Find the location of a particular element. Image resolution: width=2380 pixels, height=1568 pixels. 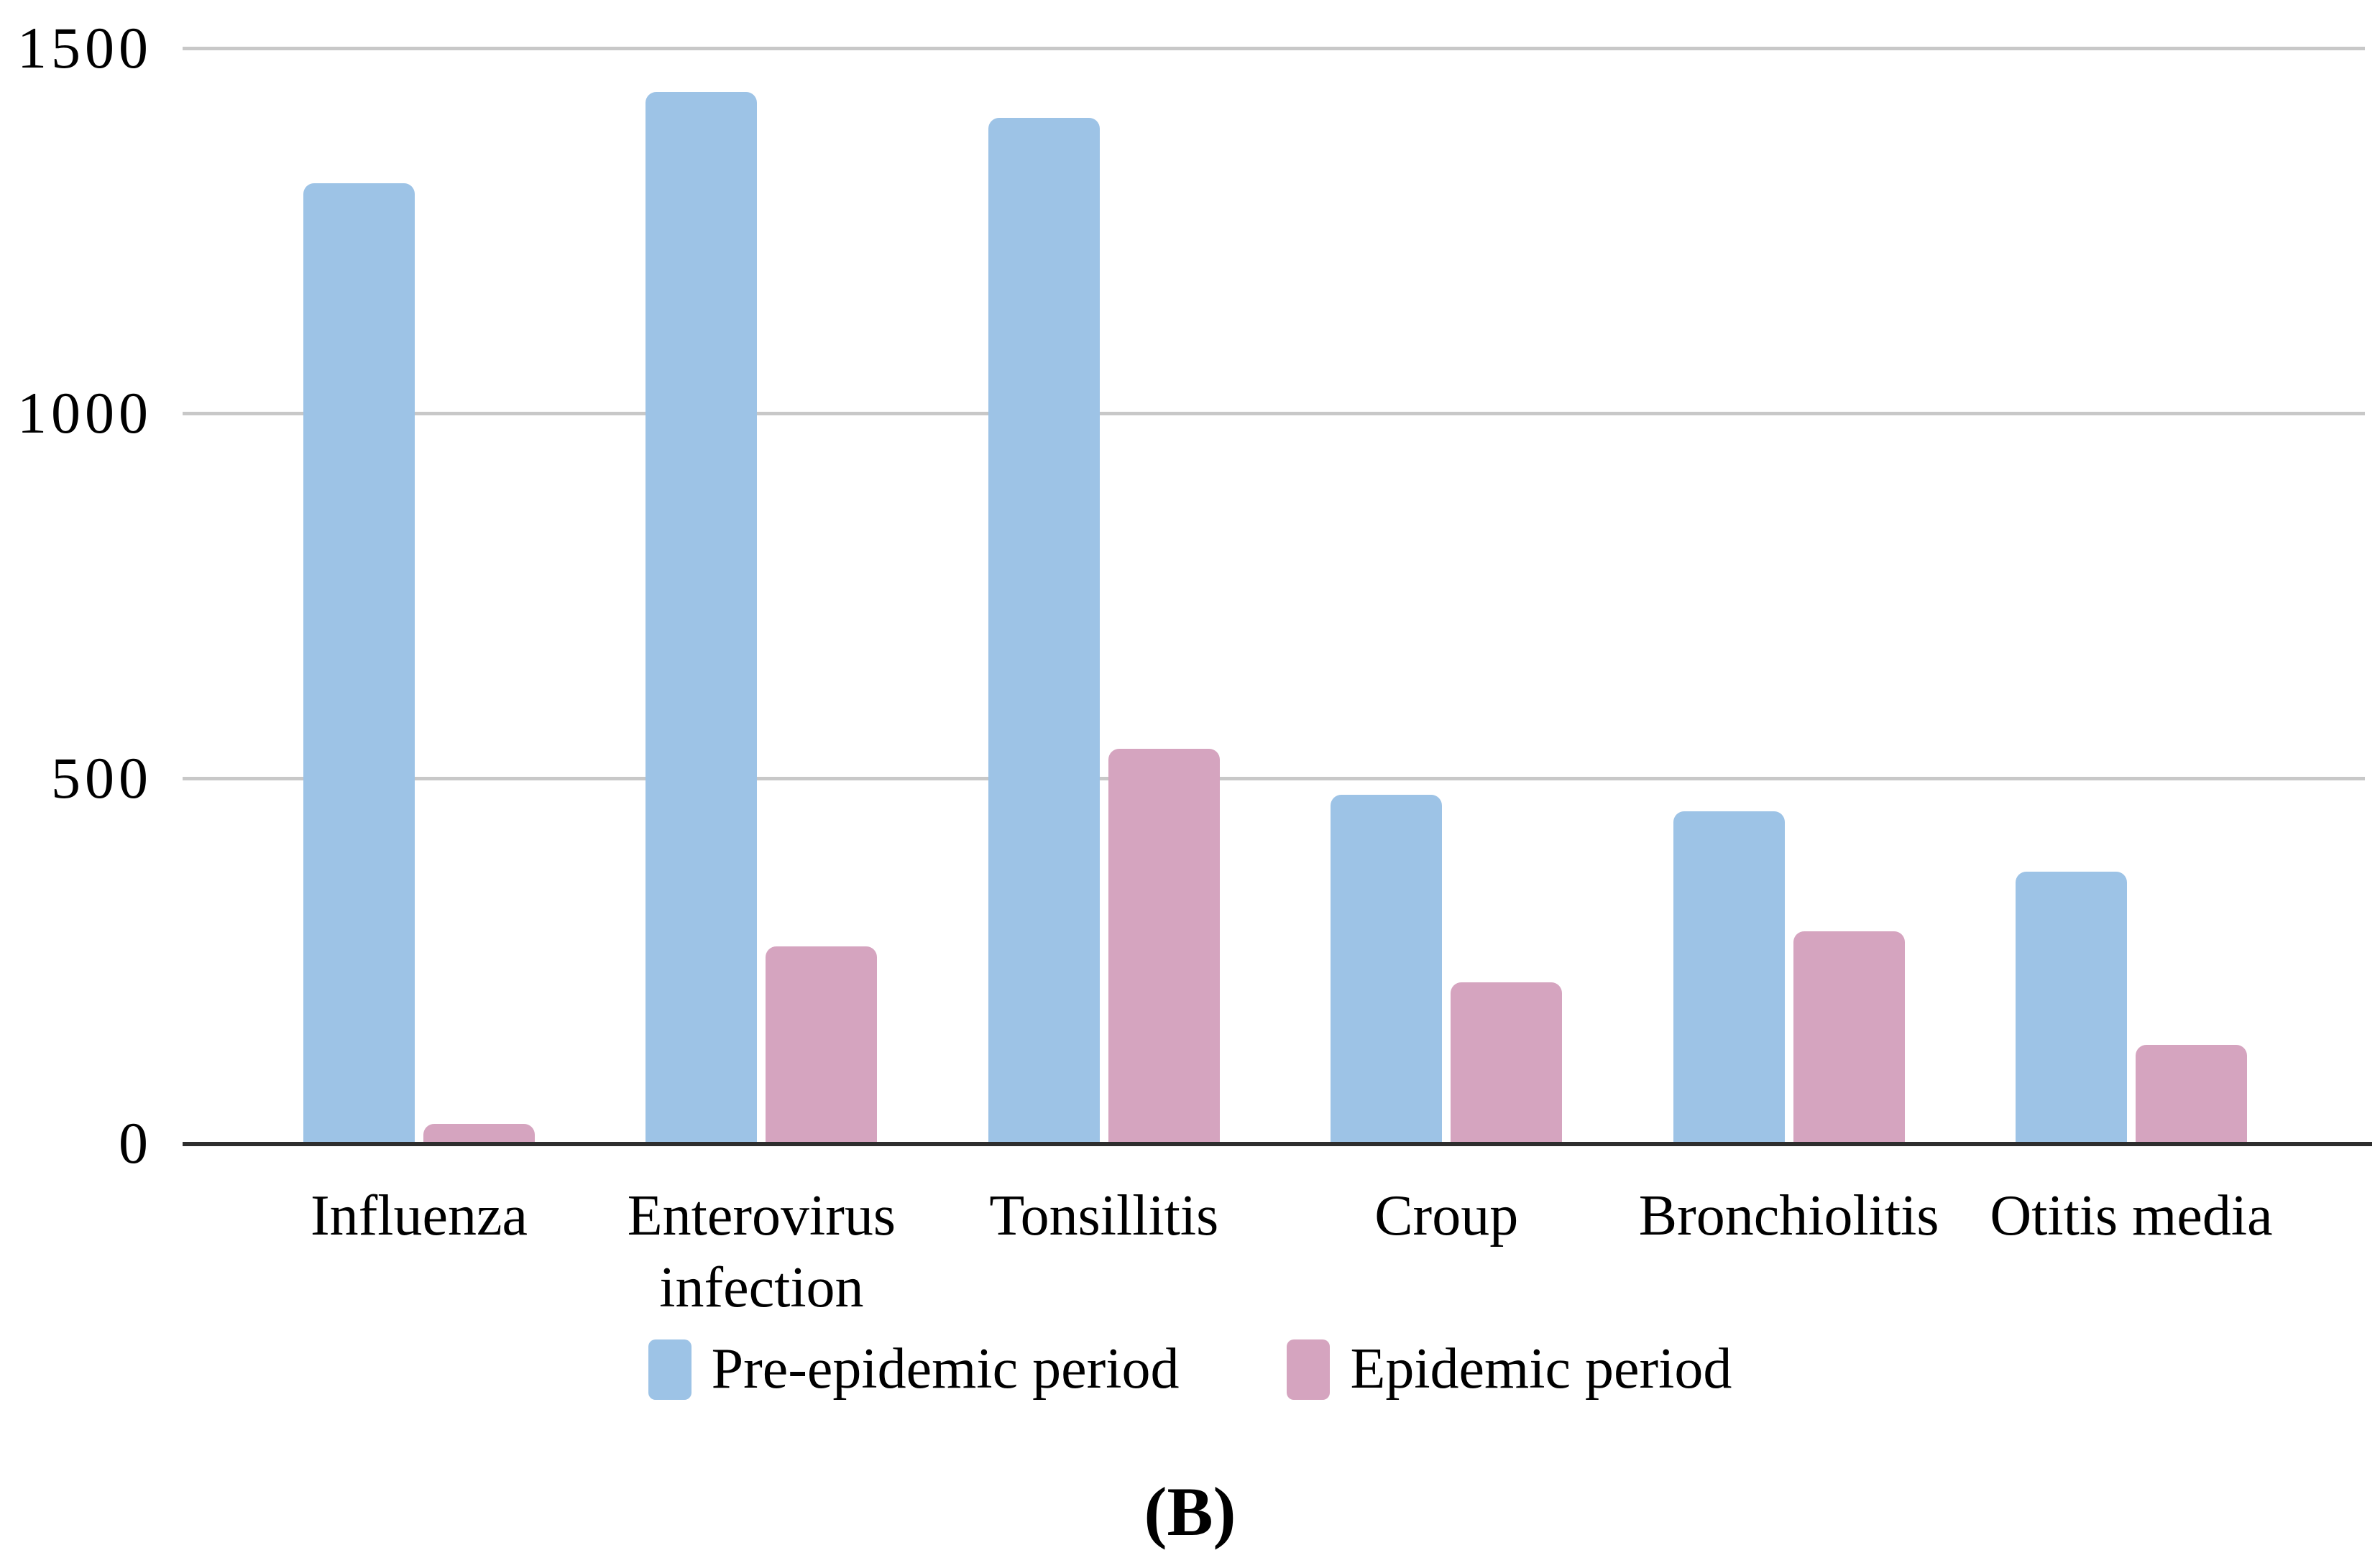

x-axis-line is located at coordinates (1277, 1144).